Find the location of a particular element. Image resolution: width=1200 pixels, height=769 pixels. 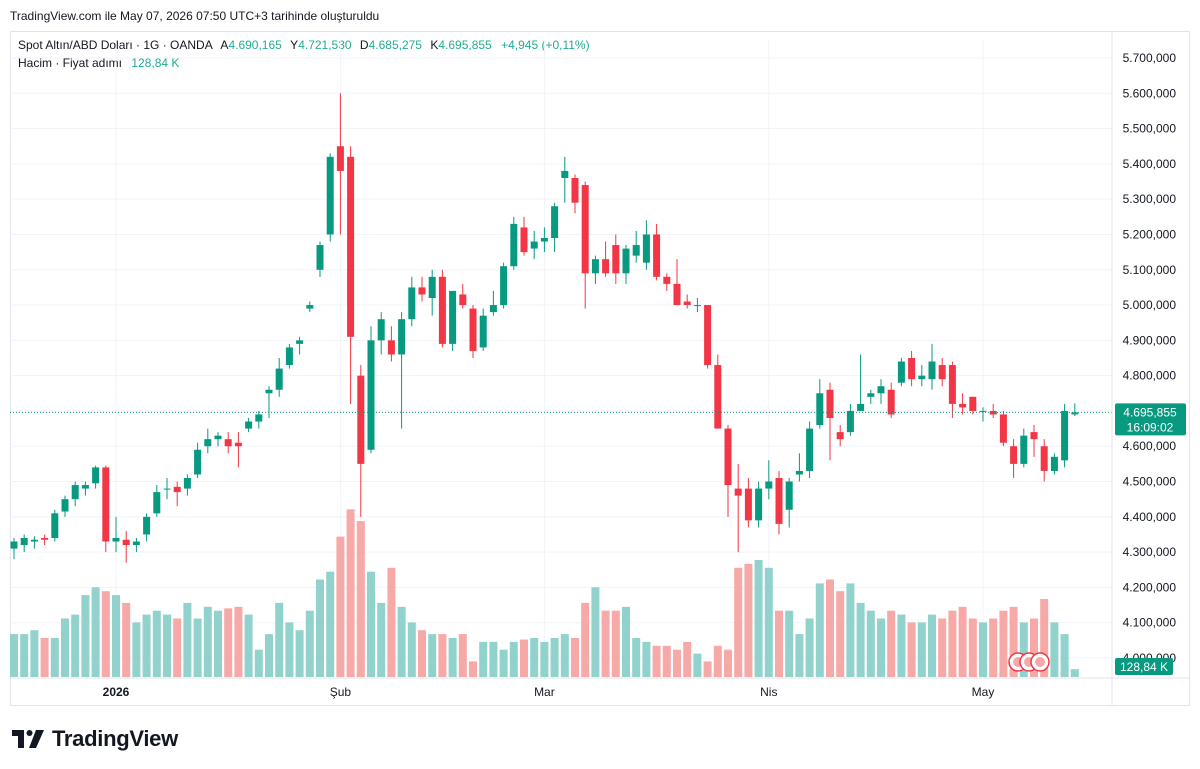

tradingview-logo: TradingView is located at coordinates (95, 739).